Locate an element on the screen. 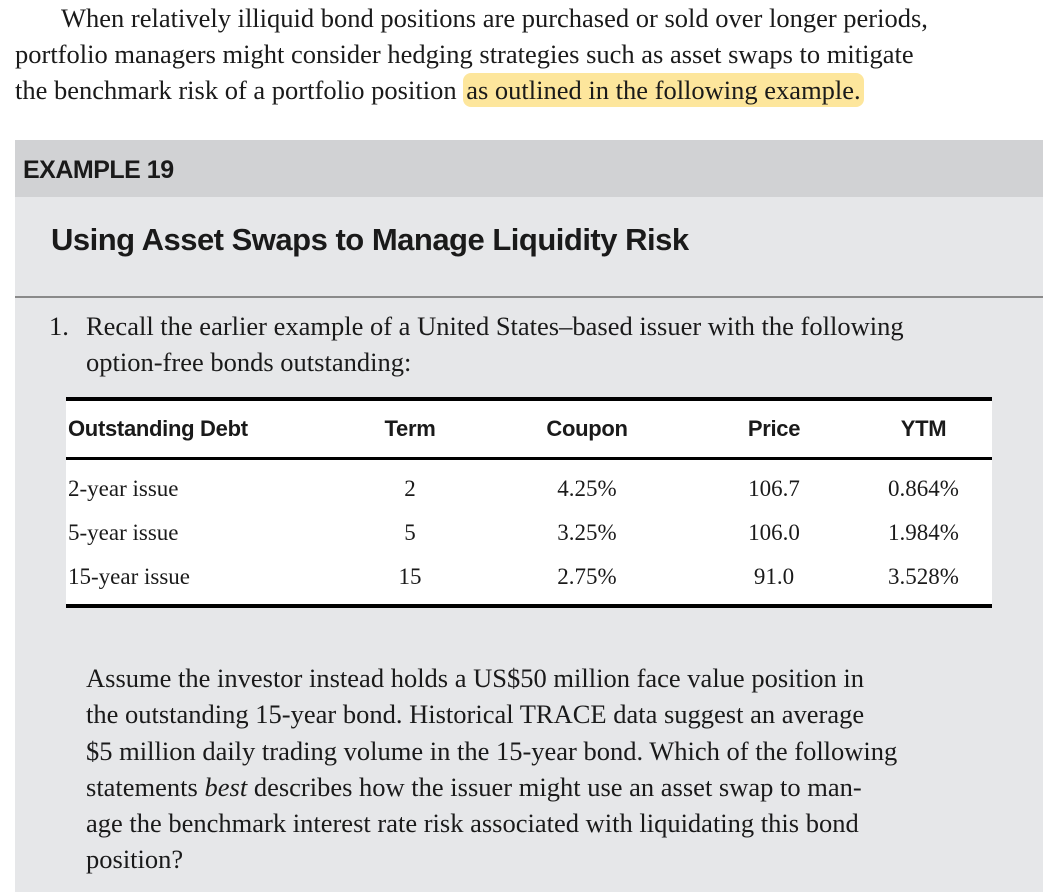 This screenshot has width=1056, height=892. question-number: 1. is located at coordinates (59, 326).